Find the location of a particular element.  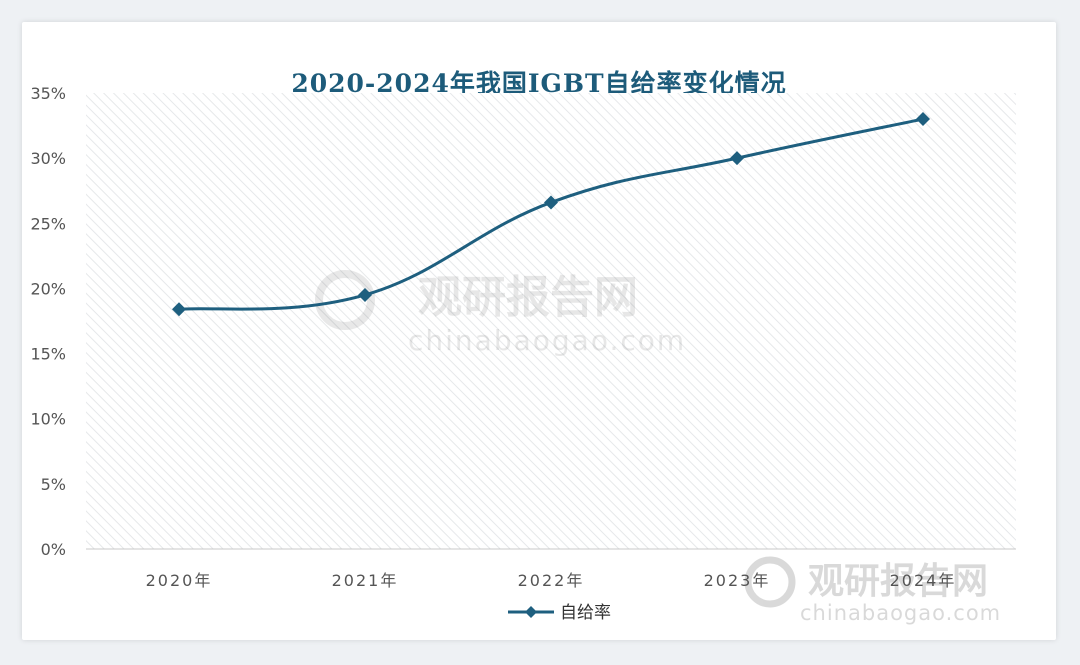

x-tick-label: 2023年 is located at coordinates (737, 580).